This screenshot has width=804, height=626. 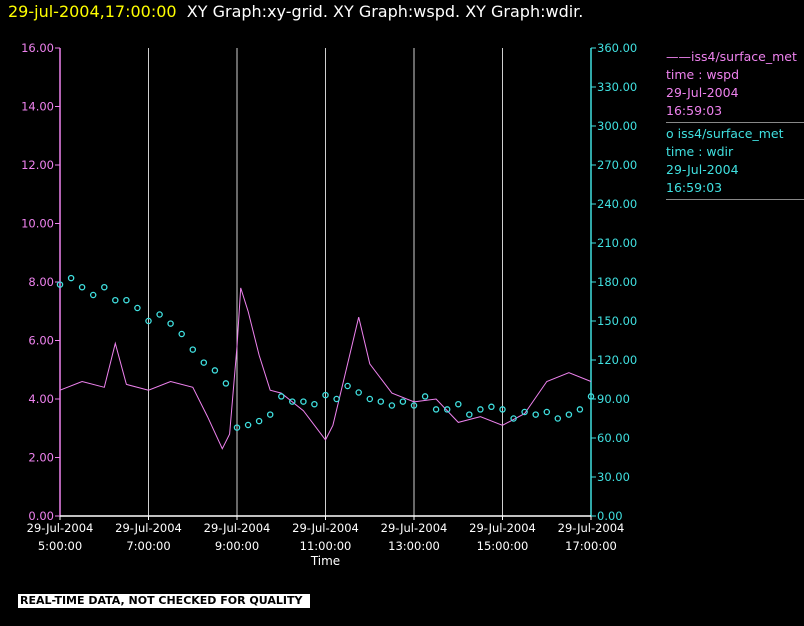 I want to click on y-right-tick-label: 90.00, so click(x=613, y=399).